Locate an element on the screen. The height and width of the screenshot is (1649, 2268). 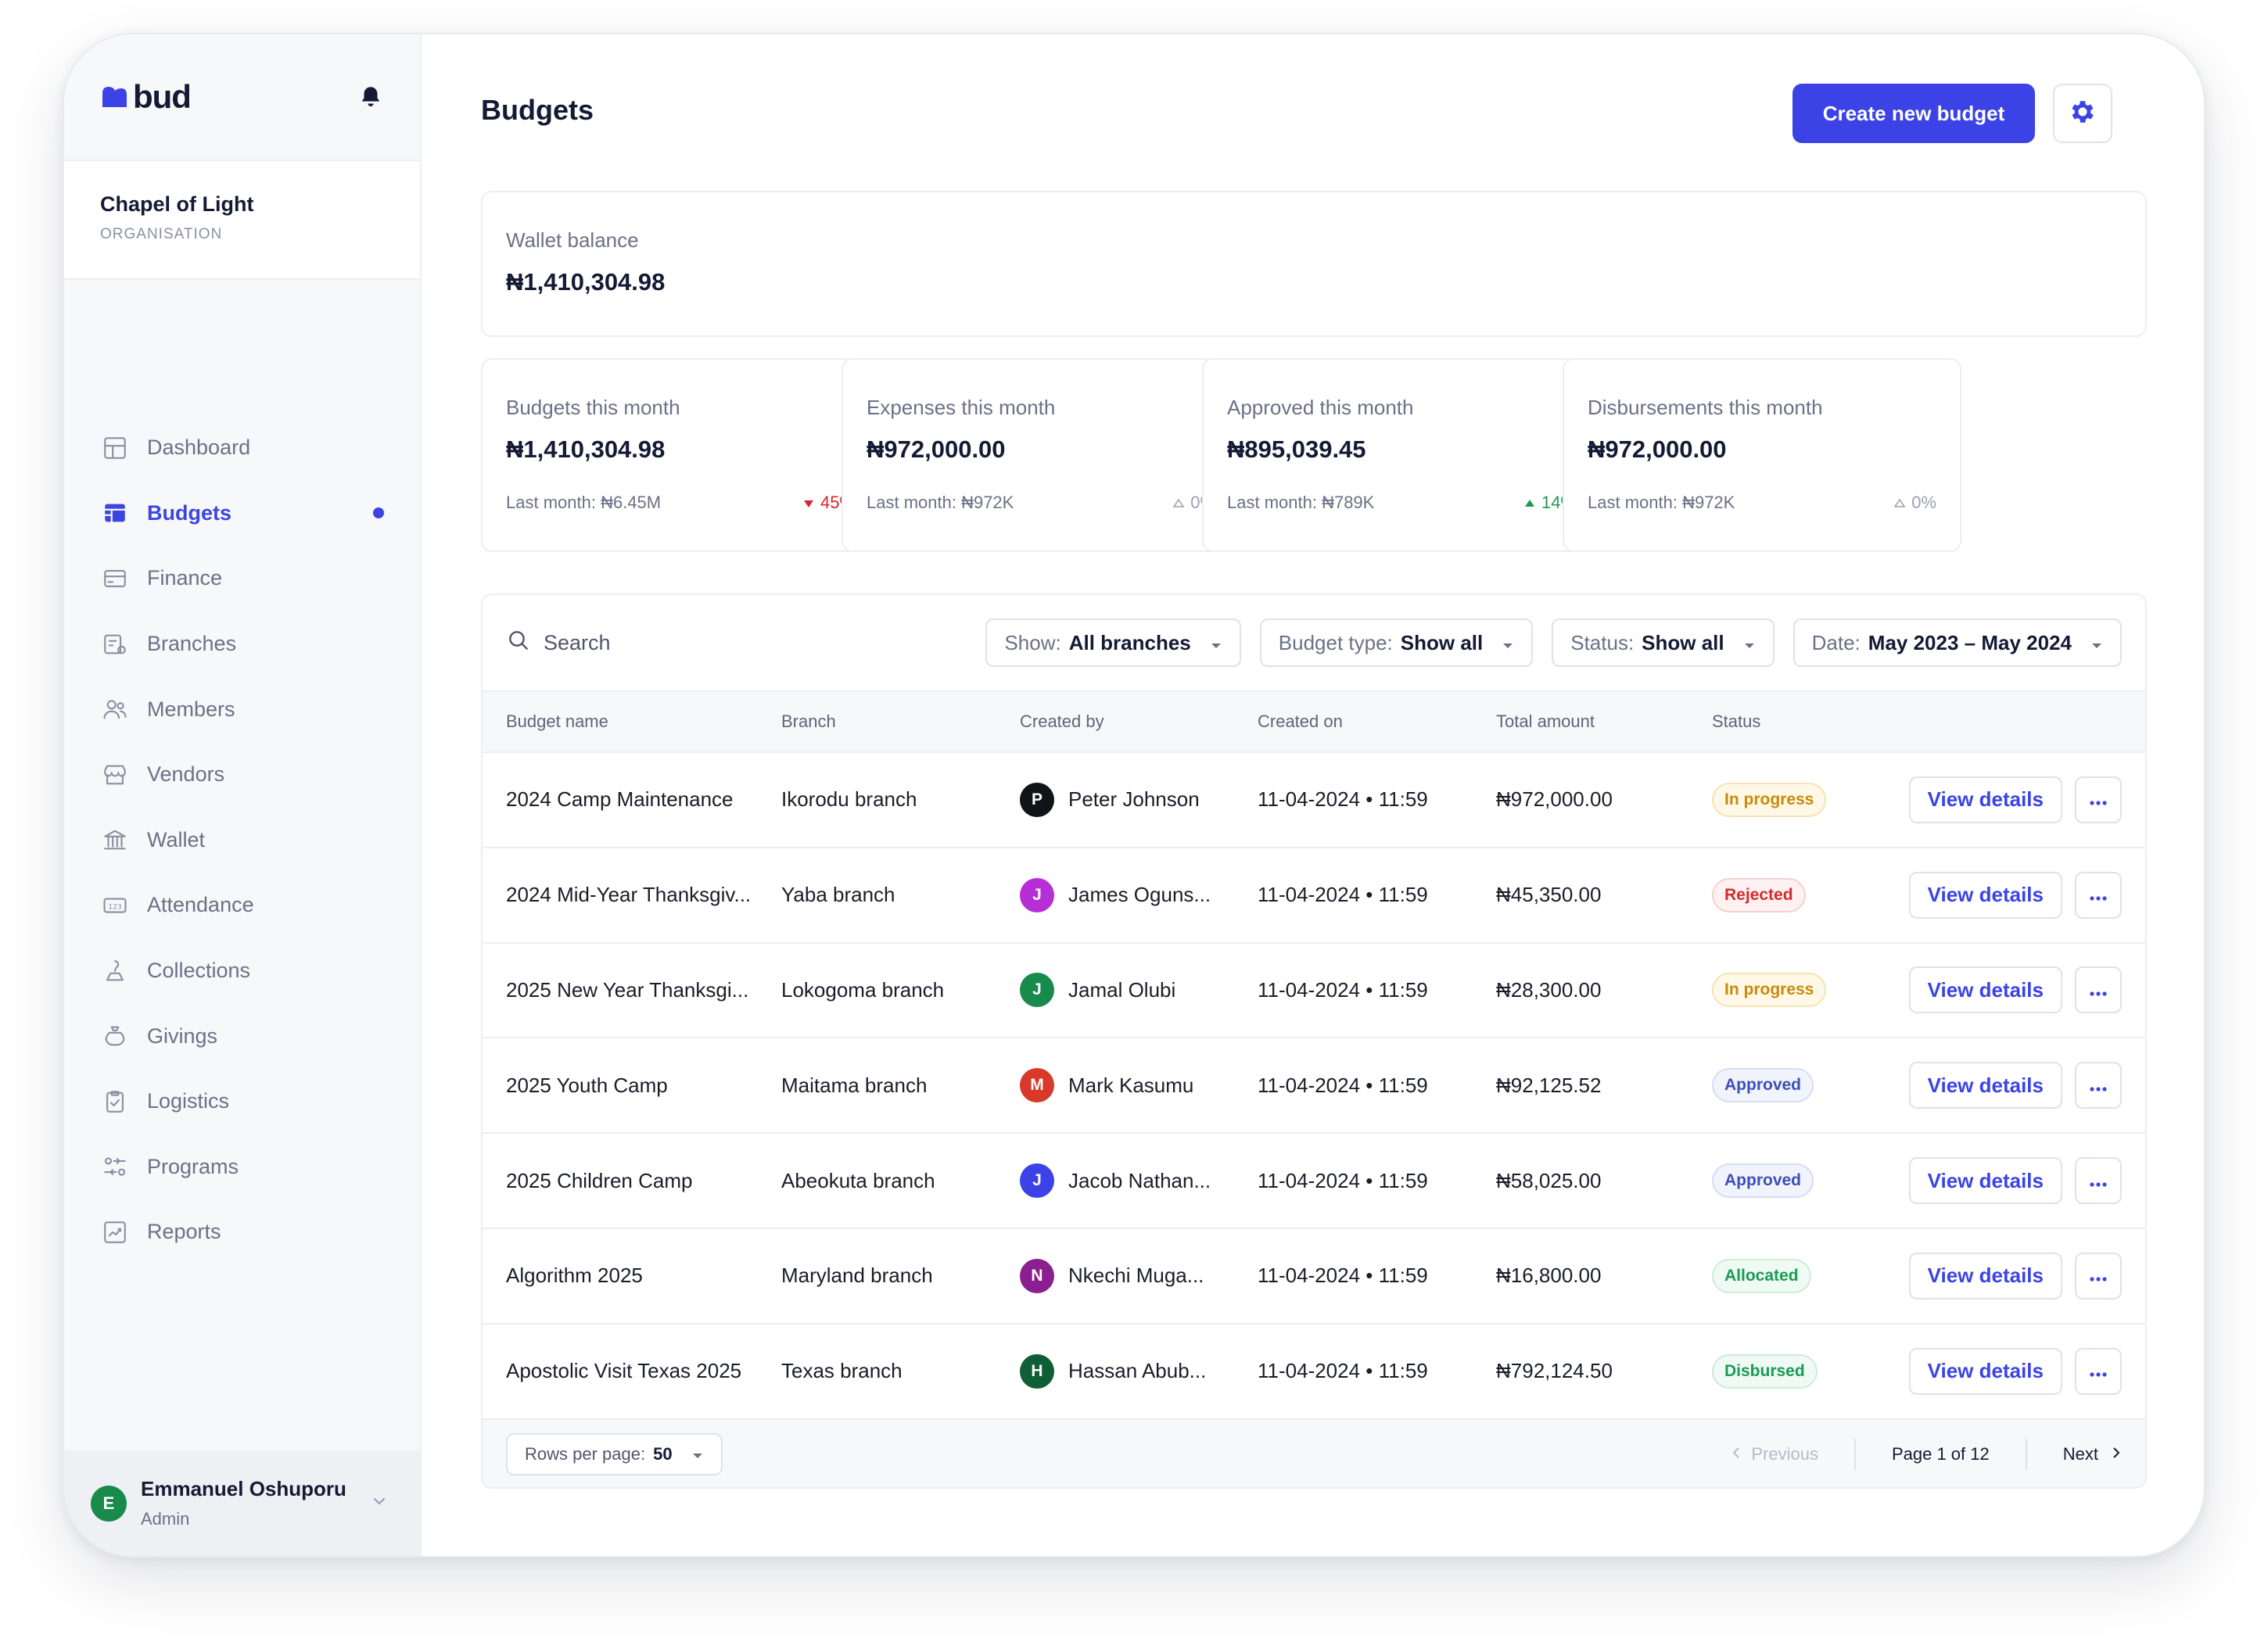
triangle-down-icon is located at coordinates (808, 503).